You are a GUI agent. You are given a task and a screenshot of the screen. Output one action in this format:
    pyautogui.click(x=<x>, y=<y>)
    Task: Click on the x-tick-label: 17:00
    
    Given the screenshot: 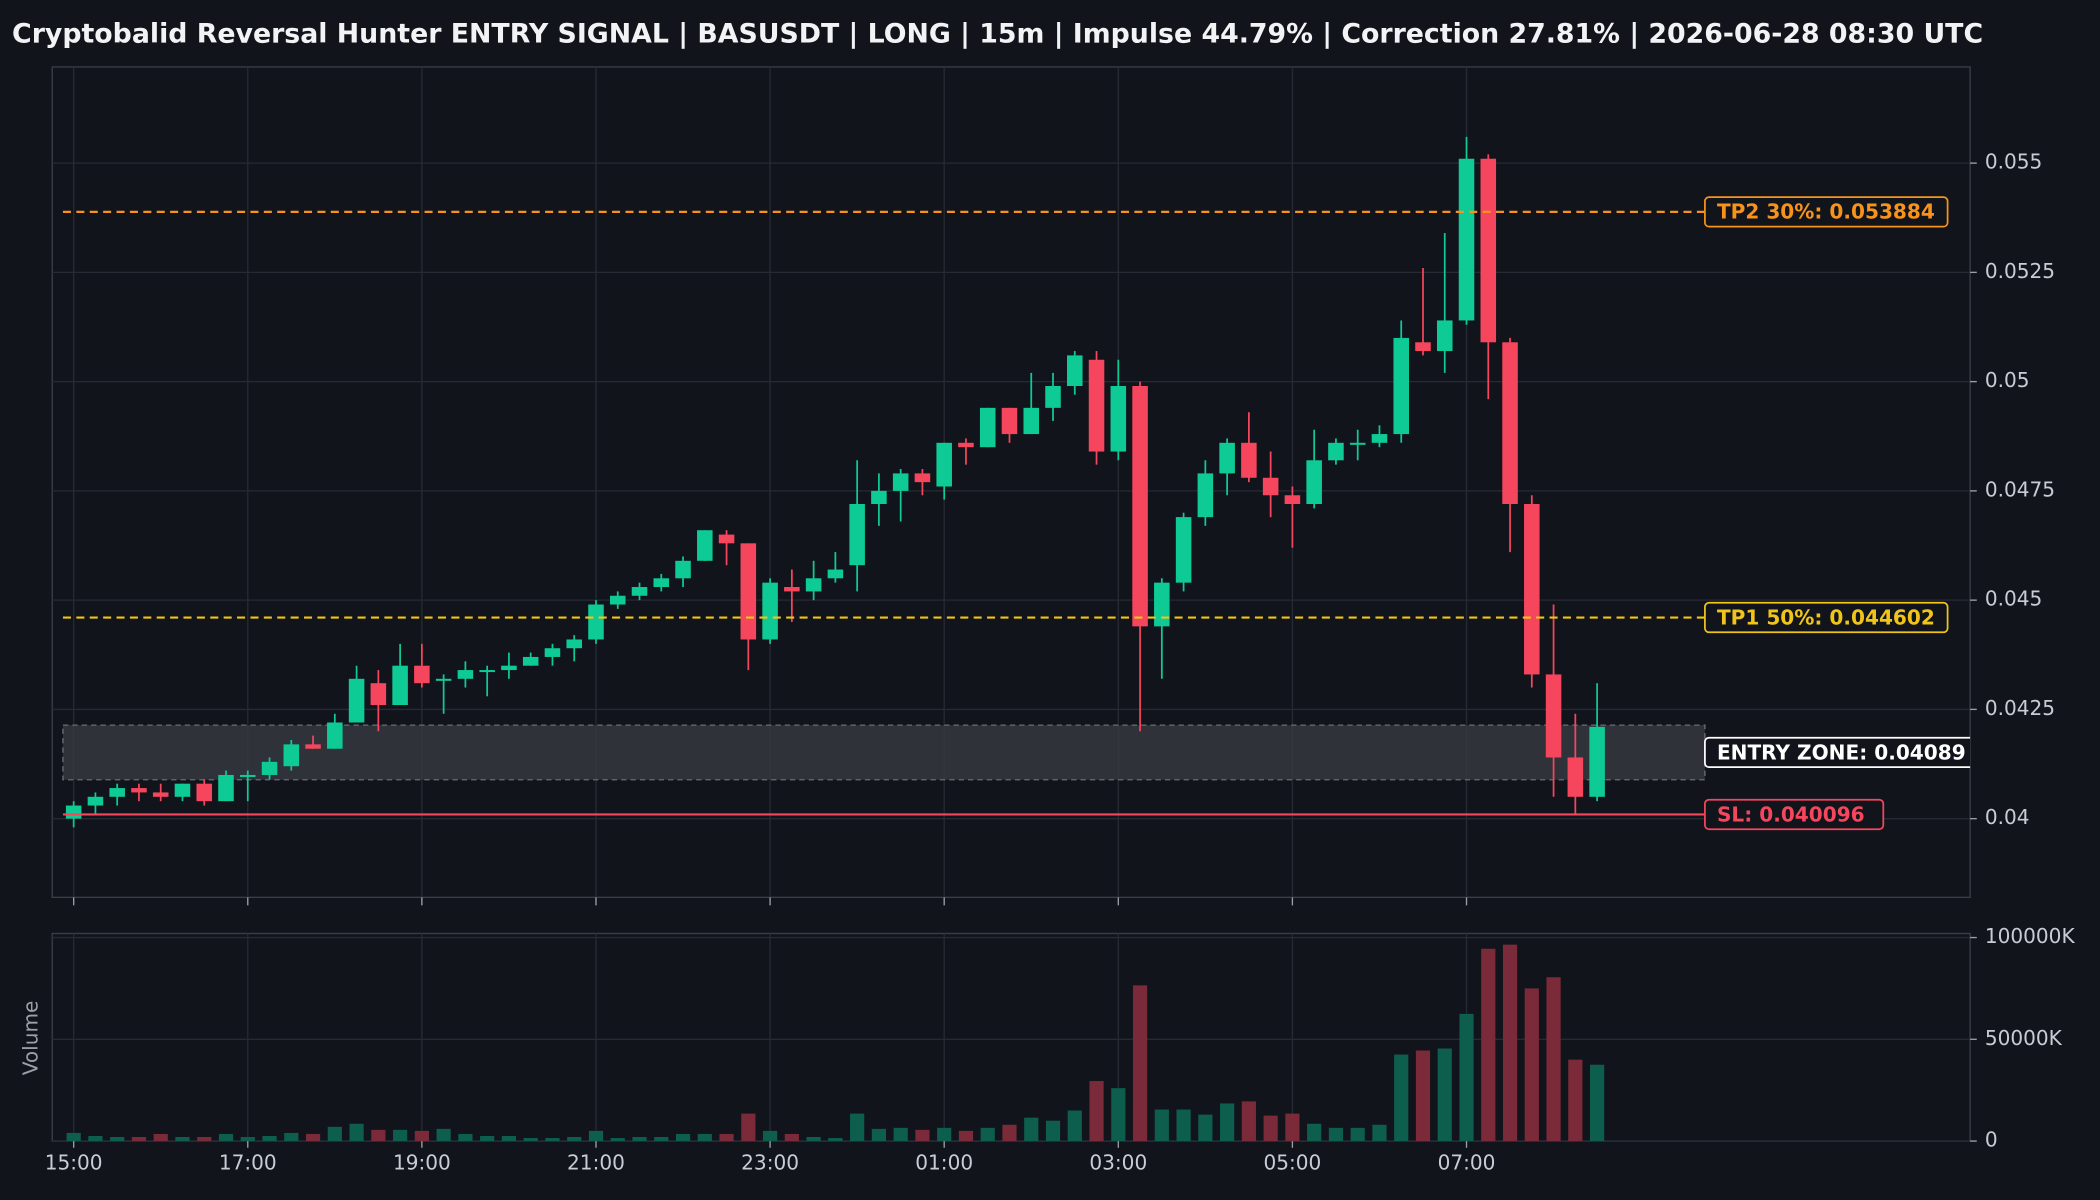 What is the action you would take?
    pyautogui.click(x=248, y=1162)
    